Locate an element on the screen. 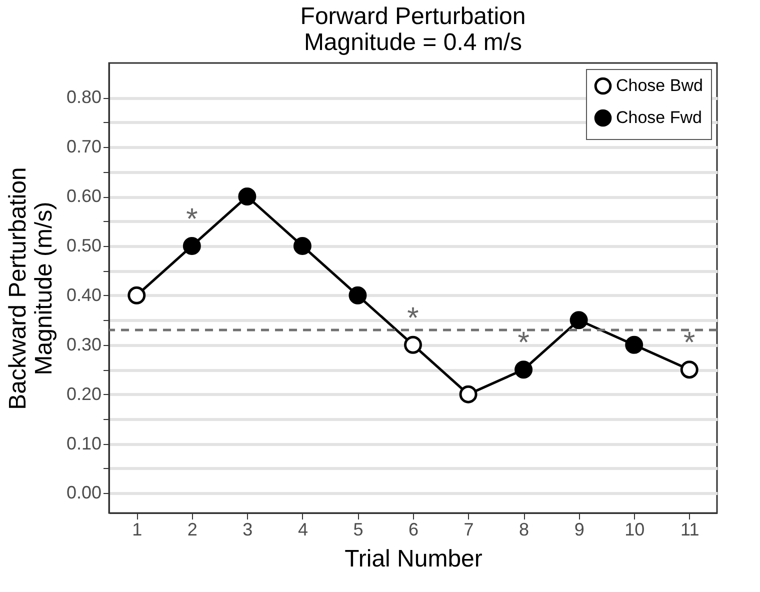 Image resolution: width=760 pixels, height=592 pixels. x-tick-label: 6 is located at coordinates (413, 530).